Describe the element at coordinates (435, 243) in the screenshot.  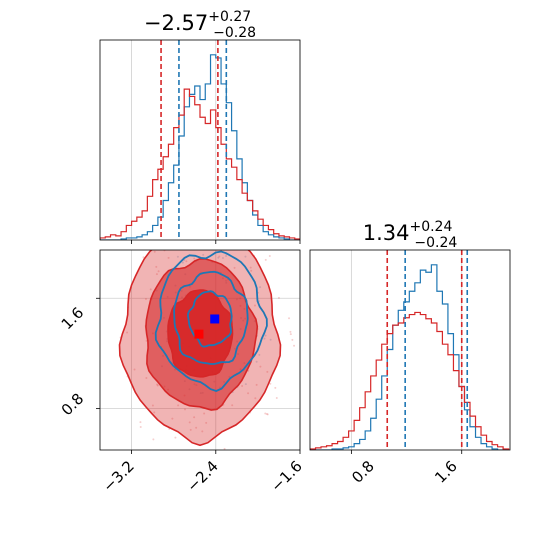
I see `title-lower-error: −0.24` at that location.